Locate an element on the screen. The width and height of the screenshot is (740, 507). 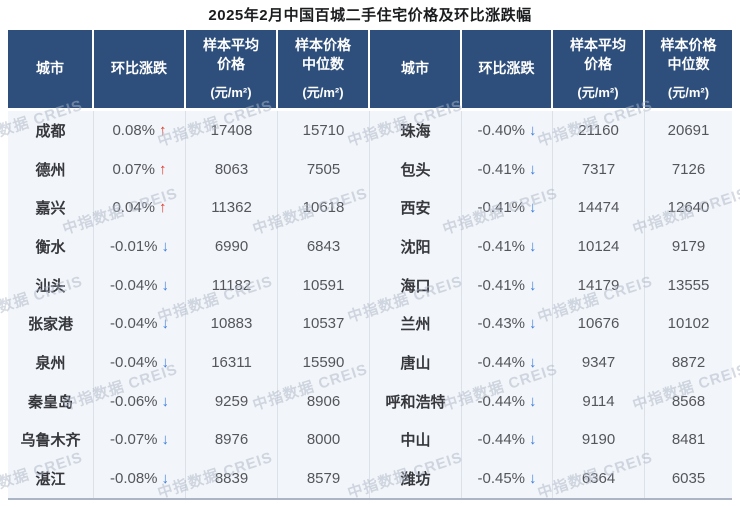
median-price-cell: 13555 is located at coordinates (688, 285).